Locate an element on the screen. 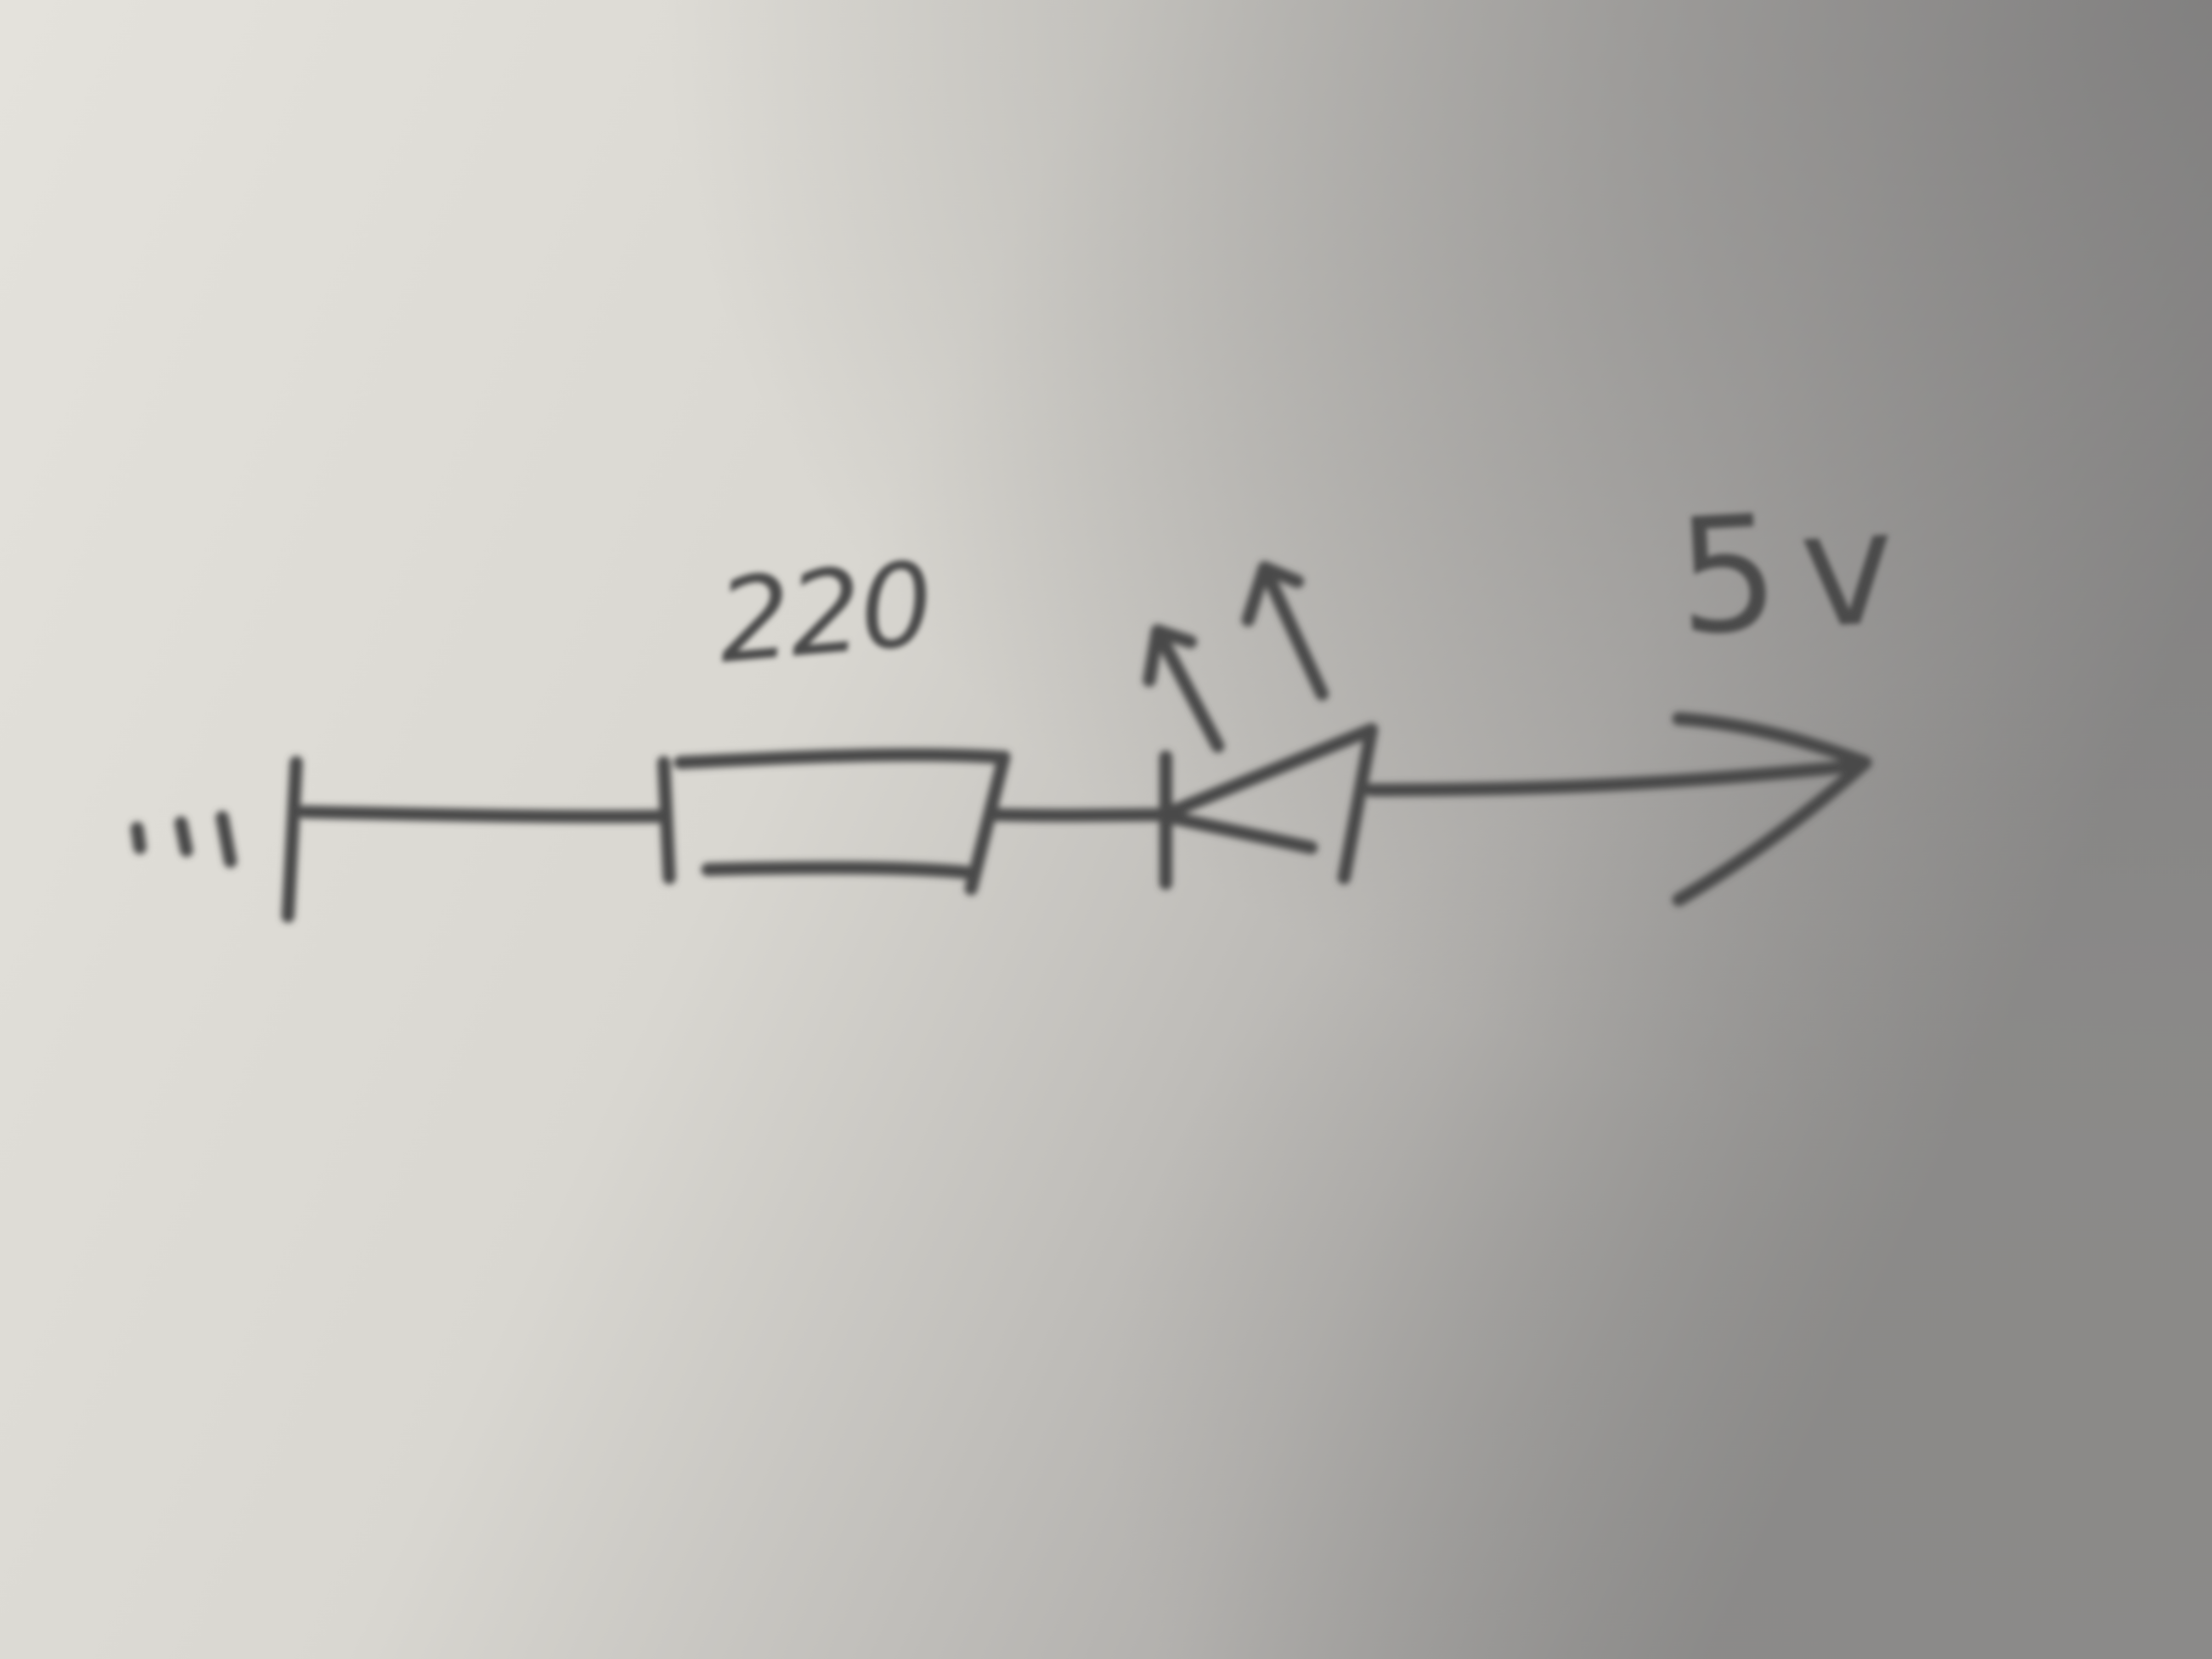  led-light-arrows is located at coordinates (1236, 657).